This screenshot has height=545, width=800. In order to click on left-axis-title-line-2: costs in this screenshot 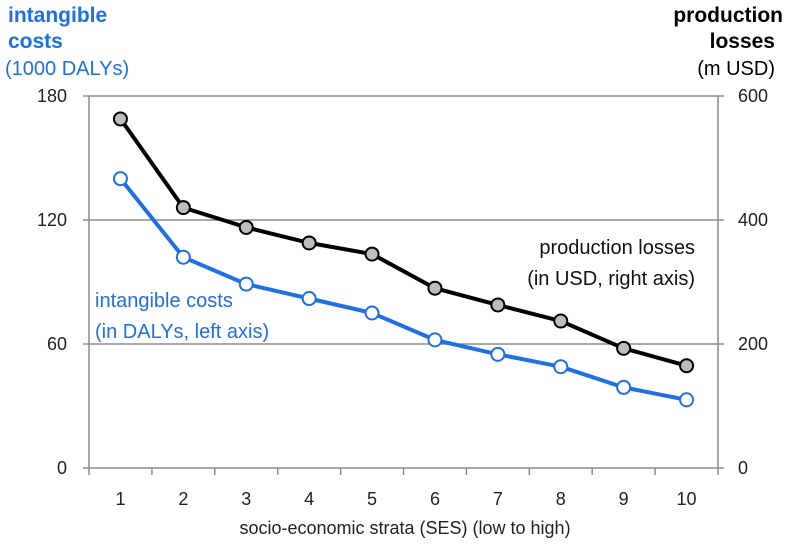, I will do `click(35, 41)`.